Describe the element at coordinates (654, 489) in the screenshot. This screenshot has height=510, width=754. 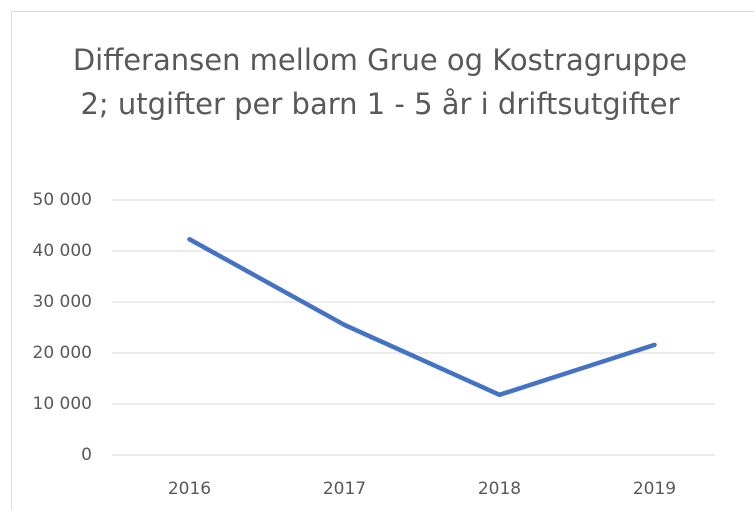
I see `x-tick-label: 2019` at that location.